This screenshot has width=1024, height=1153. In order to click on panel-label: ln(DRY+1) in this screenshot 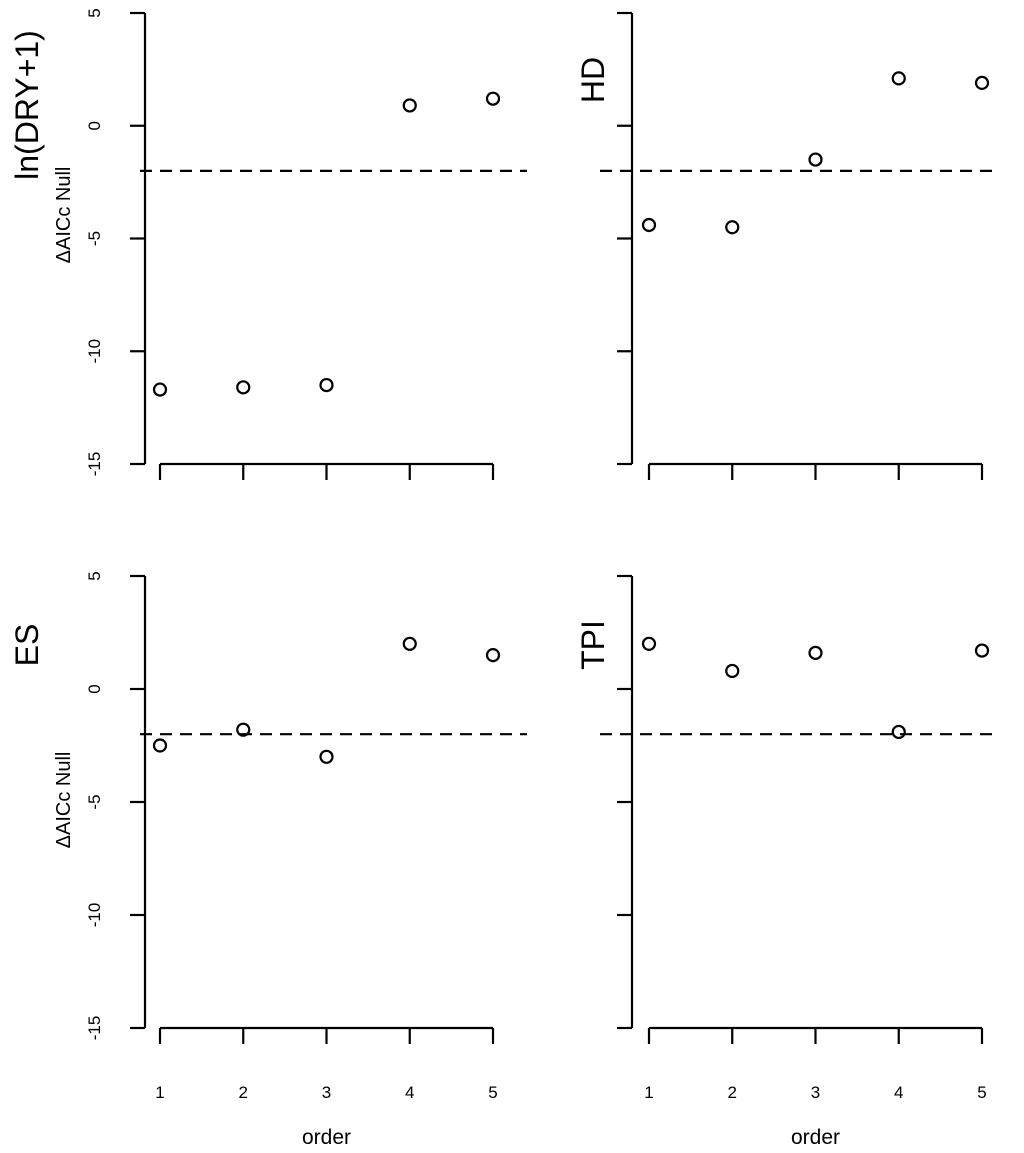, I will do `click(27, 105)`.